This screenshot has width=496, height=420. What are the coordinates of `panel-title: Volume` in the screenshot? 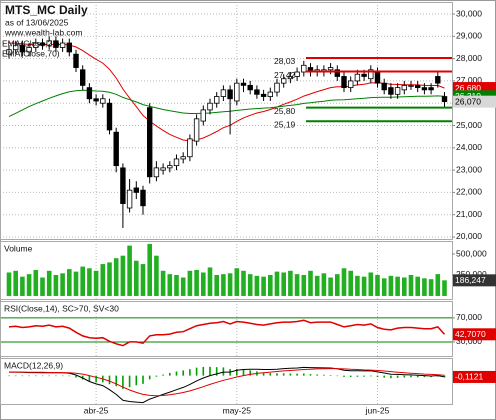 It's located at (18, 248).